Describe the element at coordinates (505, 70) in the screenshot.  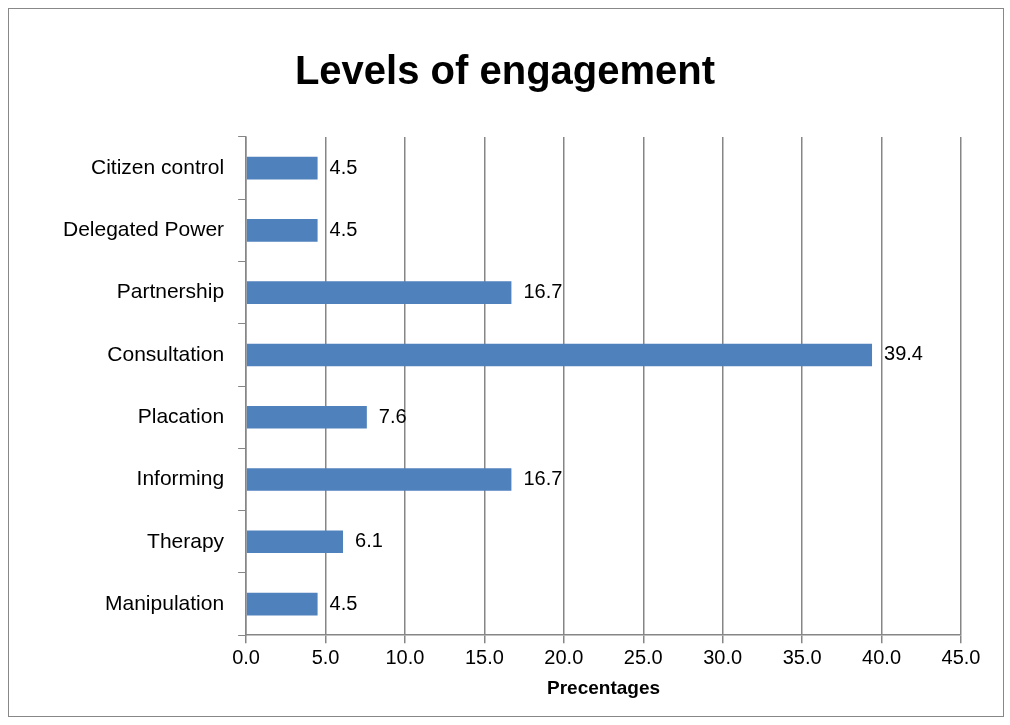
I see `chart-title: Levels of engagement` at that location.